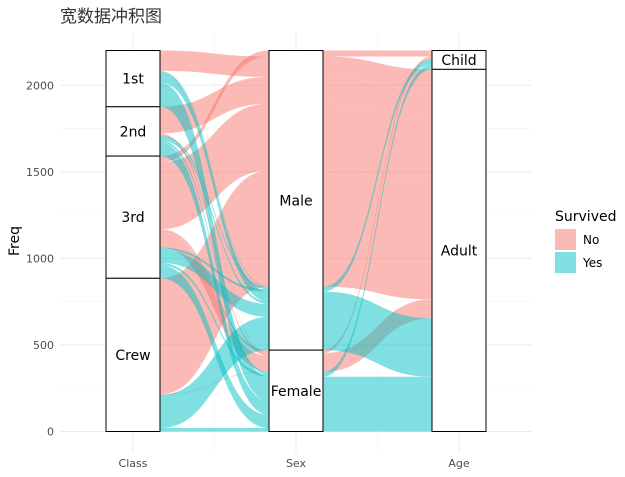 This screenshot has width=625, height=477. I want to click on y-tick-label: 1000, so click(40, 258).